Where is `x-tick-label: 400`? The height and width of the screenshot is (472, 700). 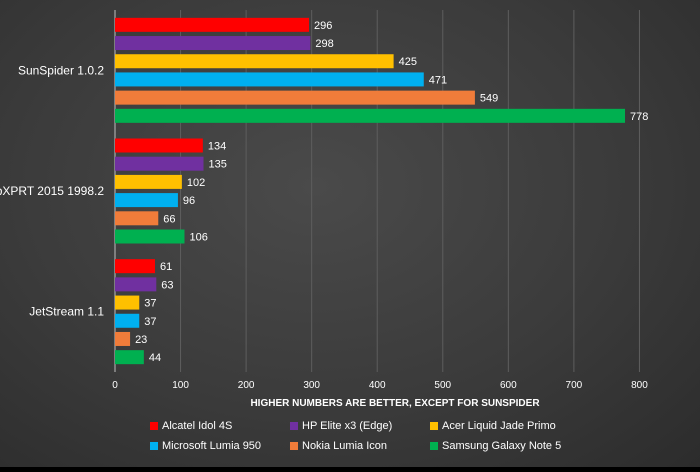 x-tick-label: 400 is located at coordinates (377, 385).